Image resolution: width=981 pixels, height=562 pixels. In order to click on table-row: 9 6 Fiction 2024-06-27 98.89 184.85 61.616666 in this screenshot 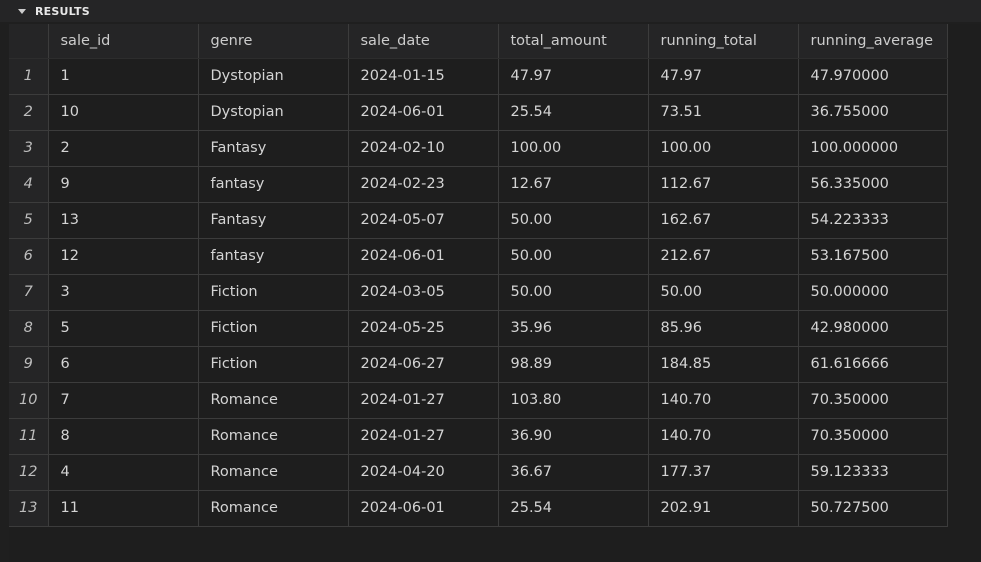, I will do `click(478, 364)`.